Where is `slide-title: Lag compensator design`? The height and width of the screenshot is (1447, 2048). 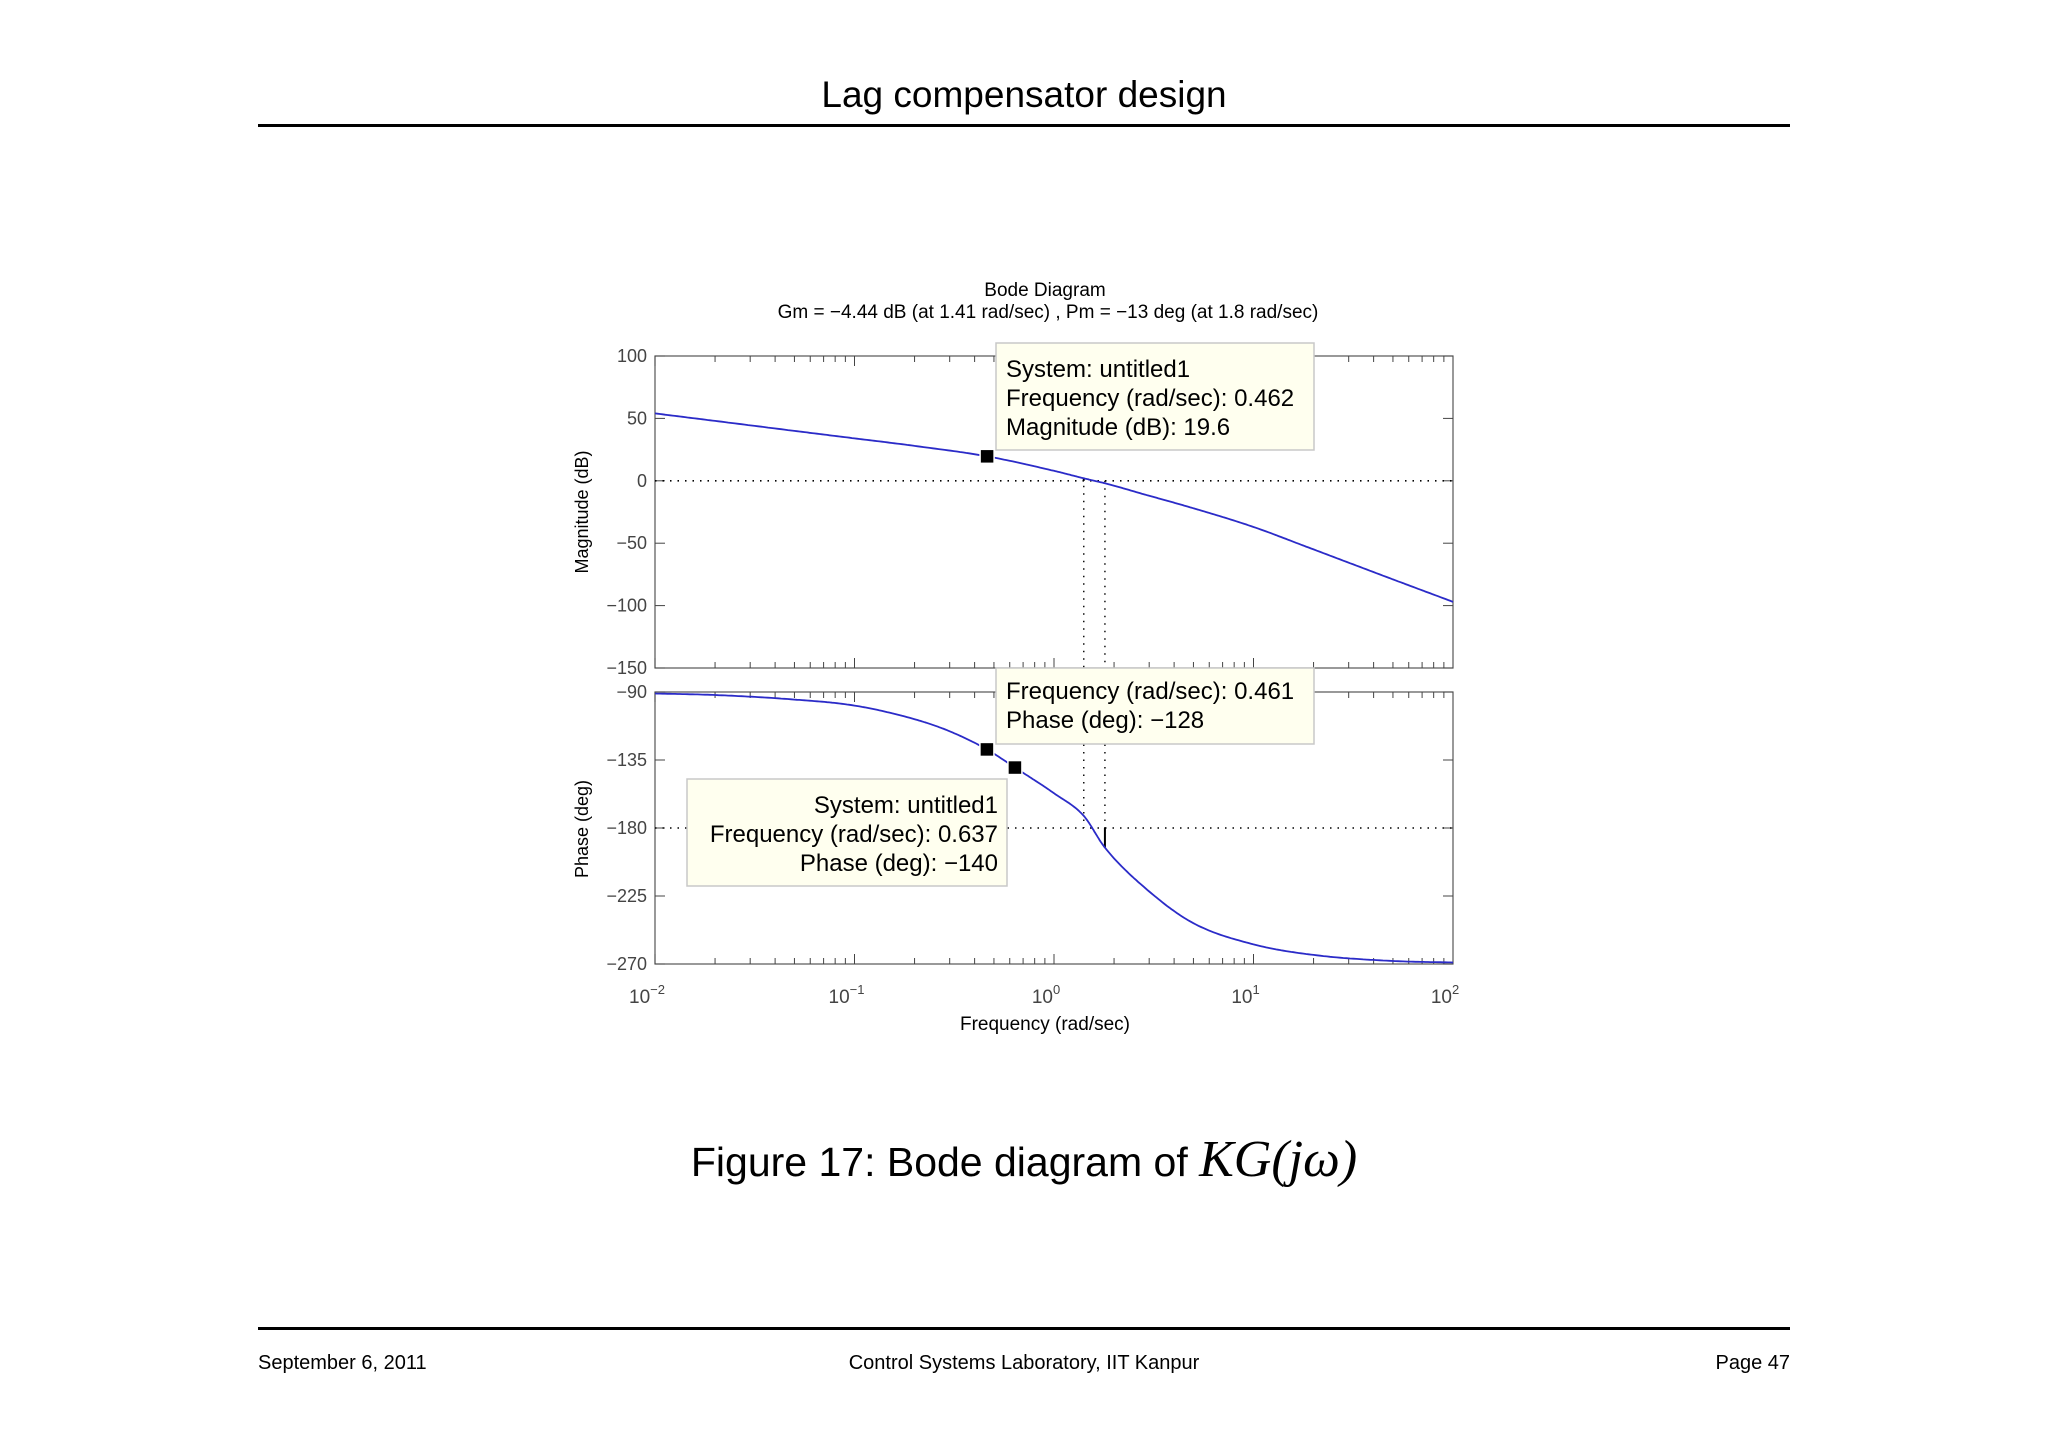
slide-title: Lag compensator design is located at coordinates (1024, 94).